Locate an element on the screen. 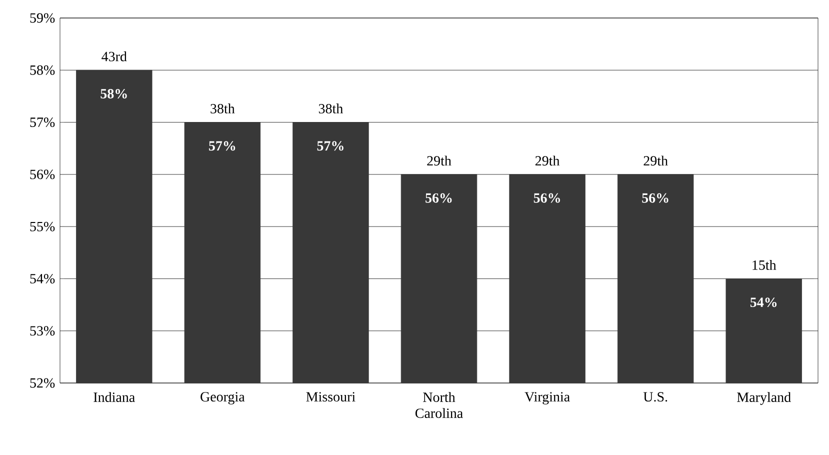  y-tick-label: 57% is located at coordinates (42, 123).